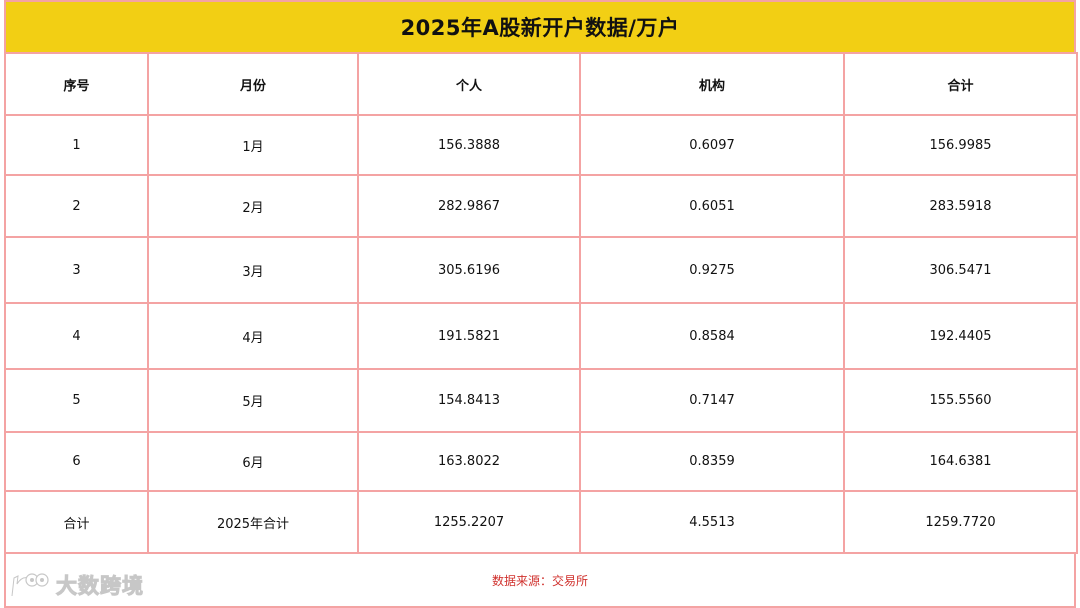 The image size is (1080, 608). I want to click on cell-month: 2月, so click(253, 206).